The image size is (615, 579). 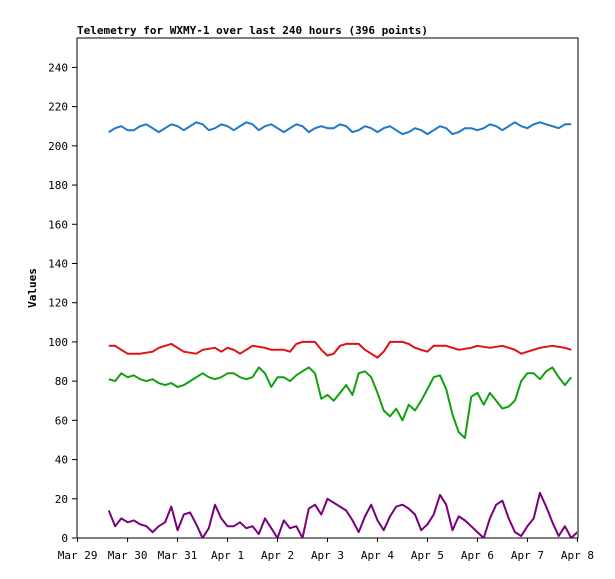 What do you see at coordinates (32, 288) in the screenshot?
I see `y-axis-label: Values` at bounding box center [32, 288].